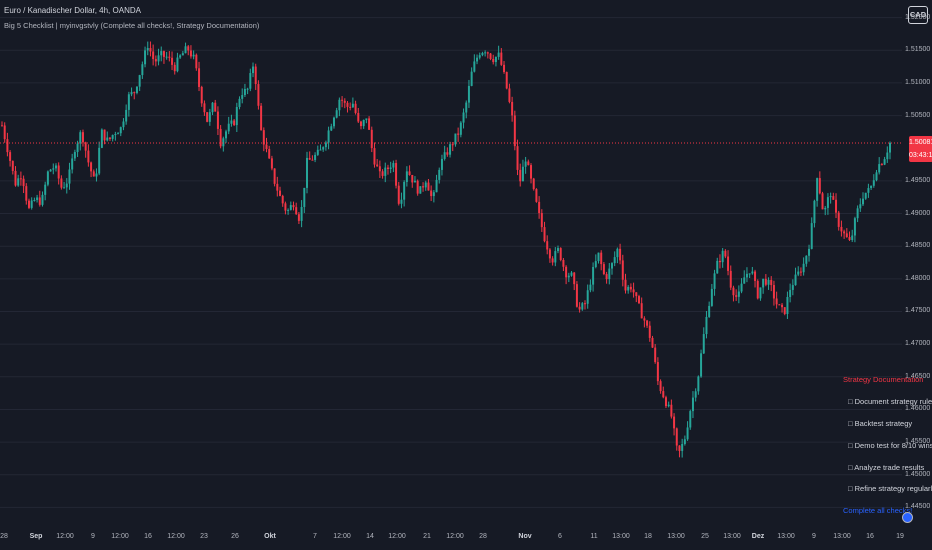  I want to click on price-tick-label: 1.49500, so click(918, 180).